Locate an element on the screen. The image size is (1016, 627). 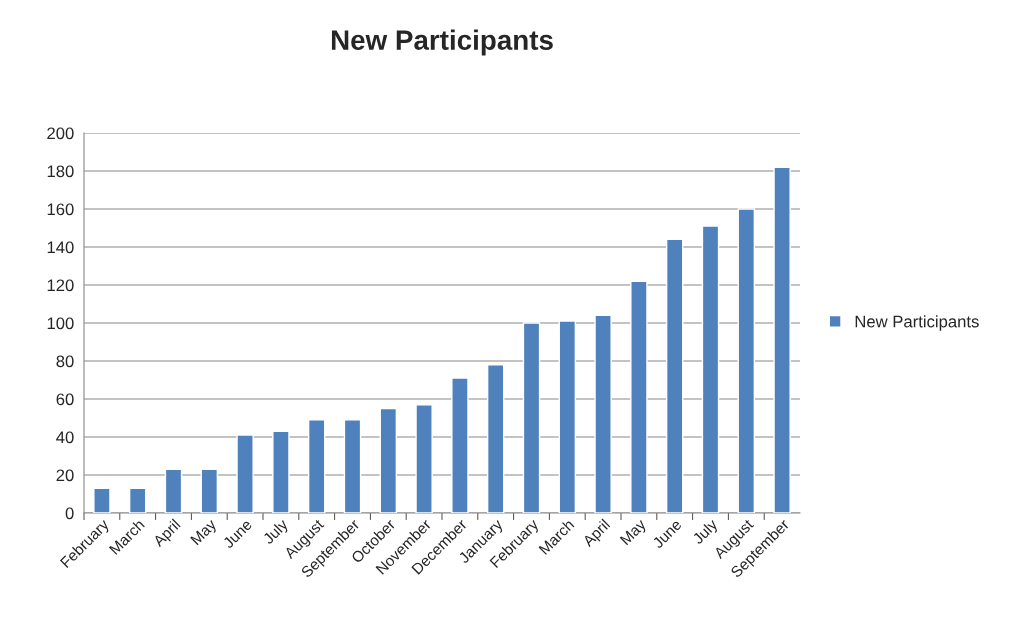
legend-label: New Participants is located at coordinates (917, 323).